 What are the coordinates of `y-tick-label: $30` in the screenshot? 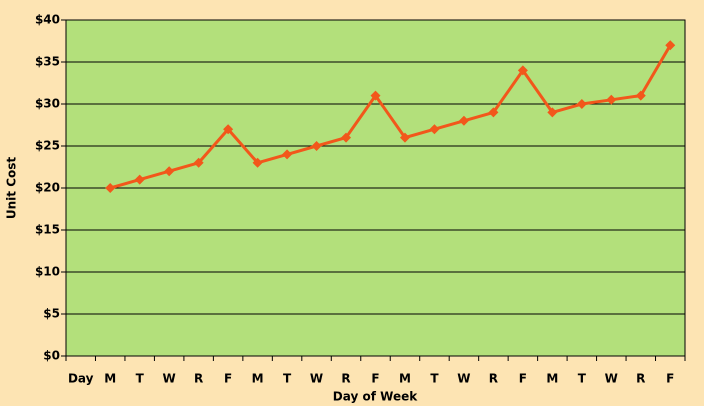 It's located at (47, 104).